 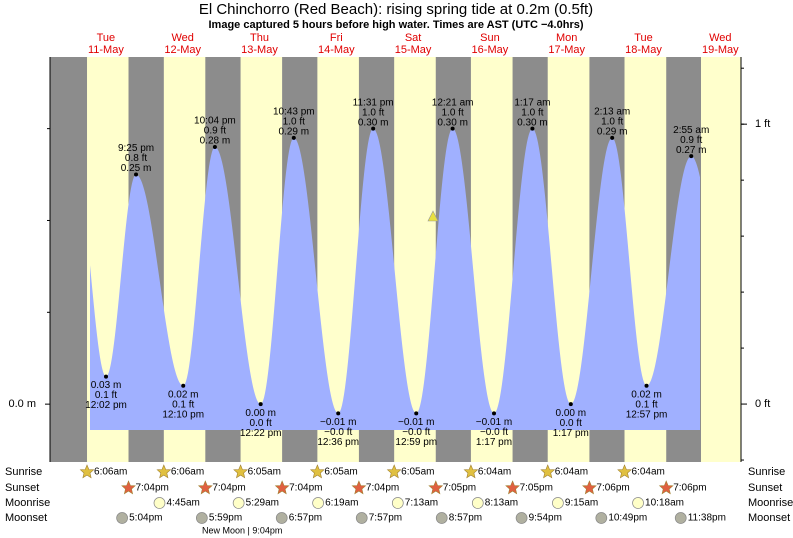 I want to click on tide-label: 12:10 pm, so click(x=183, y=414).